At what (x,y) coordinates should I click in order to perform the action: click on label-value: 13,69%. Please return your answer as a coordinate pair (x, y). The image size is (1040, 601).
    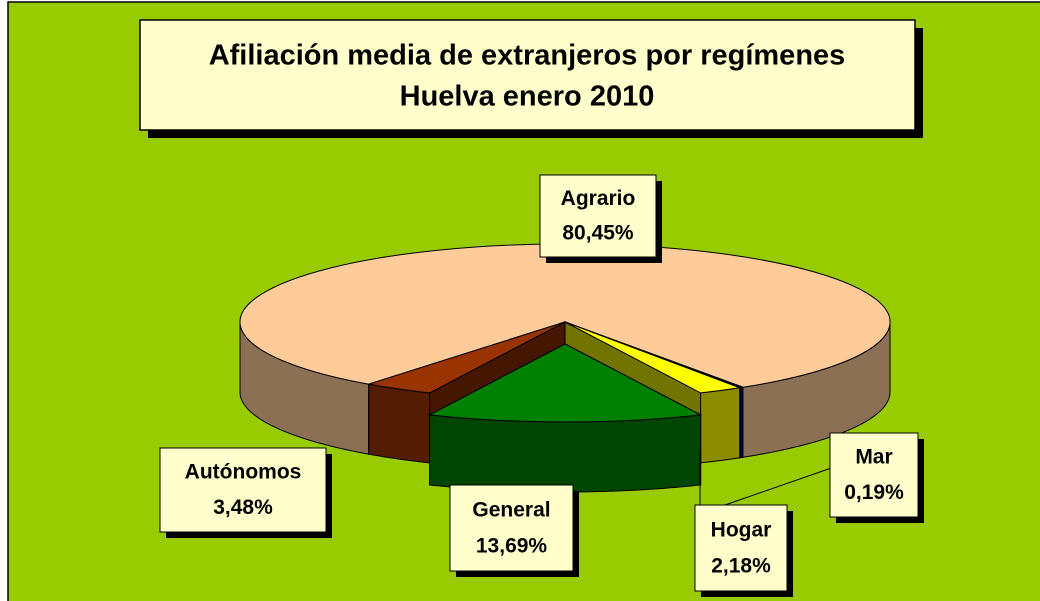
    Looking at the image, I should click on (512, 545).